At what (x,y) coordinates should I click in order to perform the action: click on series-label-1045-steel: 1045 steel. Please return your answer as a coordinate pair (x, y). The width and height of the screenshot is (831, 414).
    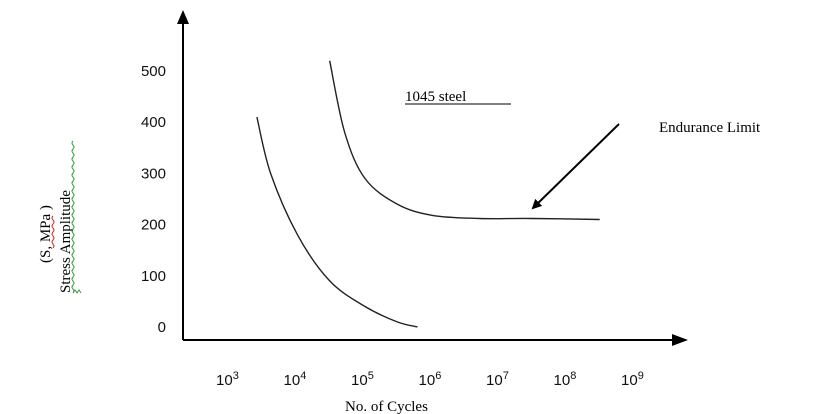
    Looking at the image, I should click on (435, 97).